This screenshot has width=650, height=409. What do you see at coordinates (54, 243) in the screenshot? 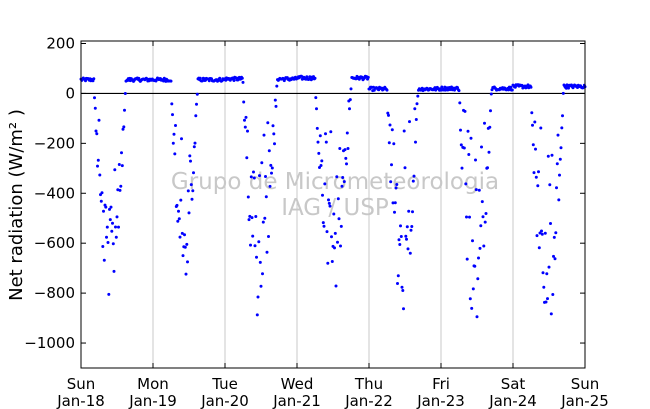
I see `y-tick-label: −600` at bounding box center [54, 243].